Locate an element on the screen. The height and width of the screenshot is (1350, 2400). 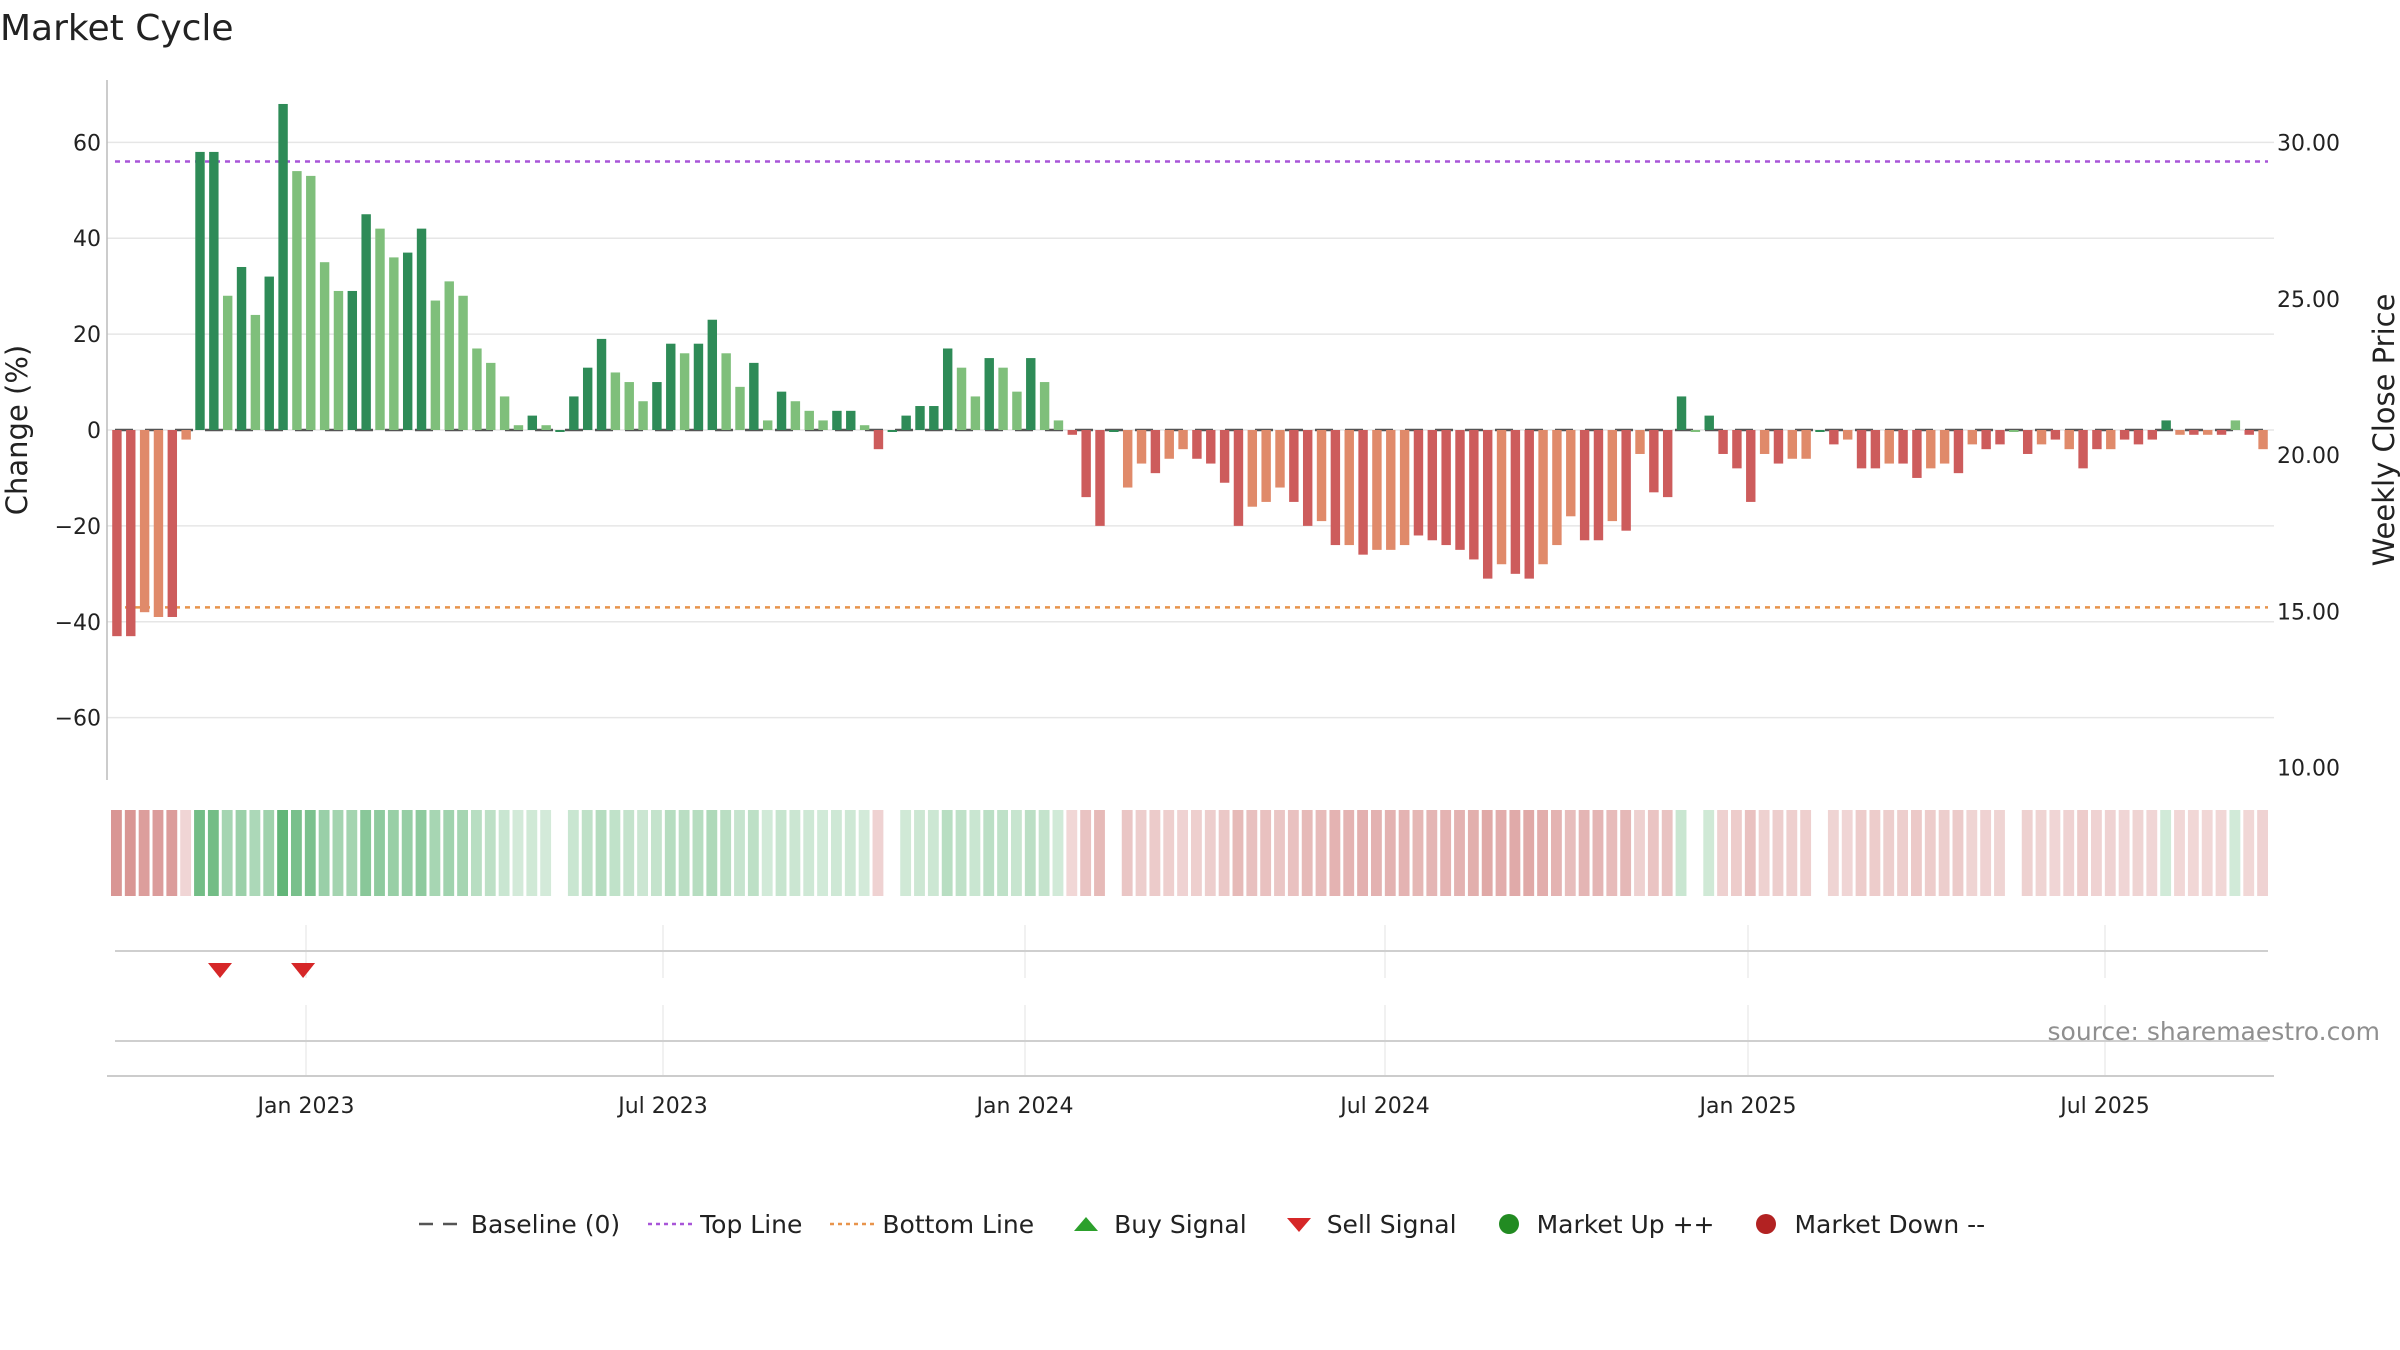
x-tick-label: Jul 2023 is located at coordinates (662, 1106).